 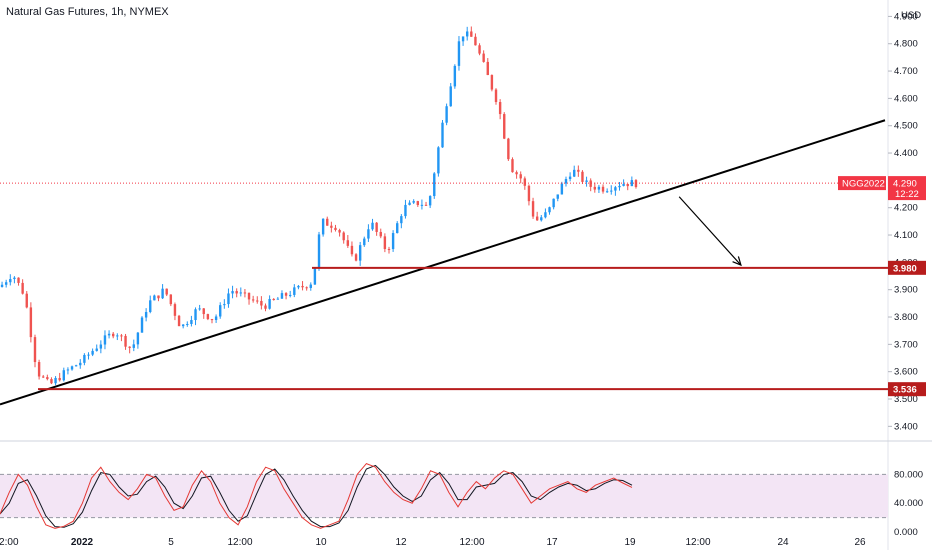 I want to click on last-price-tag: 4.290, so click(x=905, y=184).